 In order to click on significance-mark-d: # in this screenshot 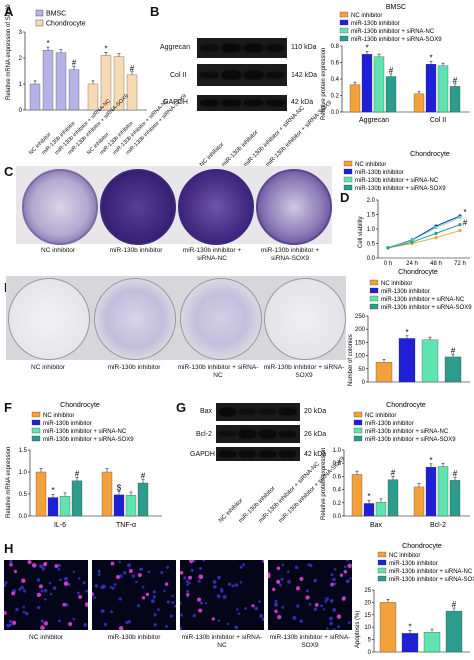, I will do `click(465, 223)`.